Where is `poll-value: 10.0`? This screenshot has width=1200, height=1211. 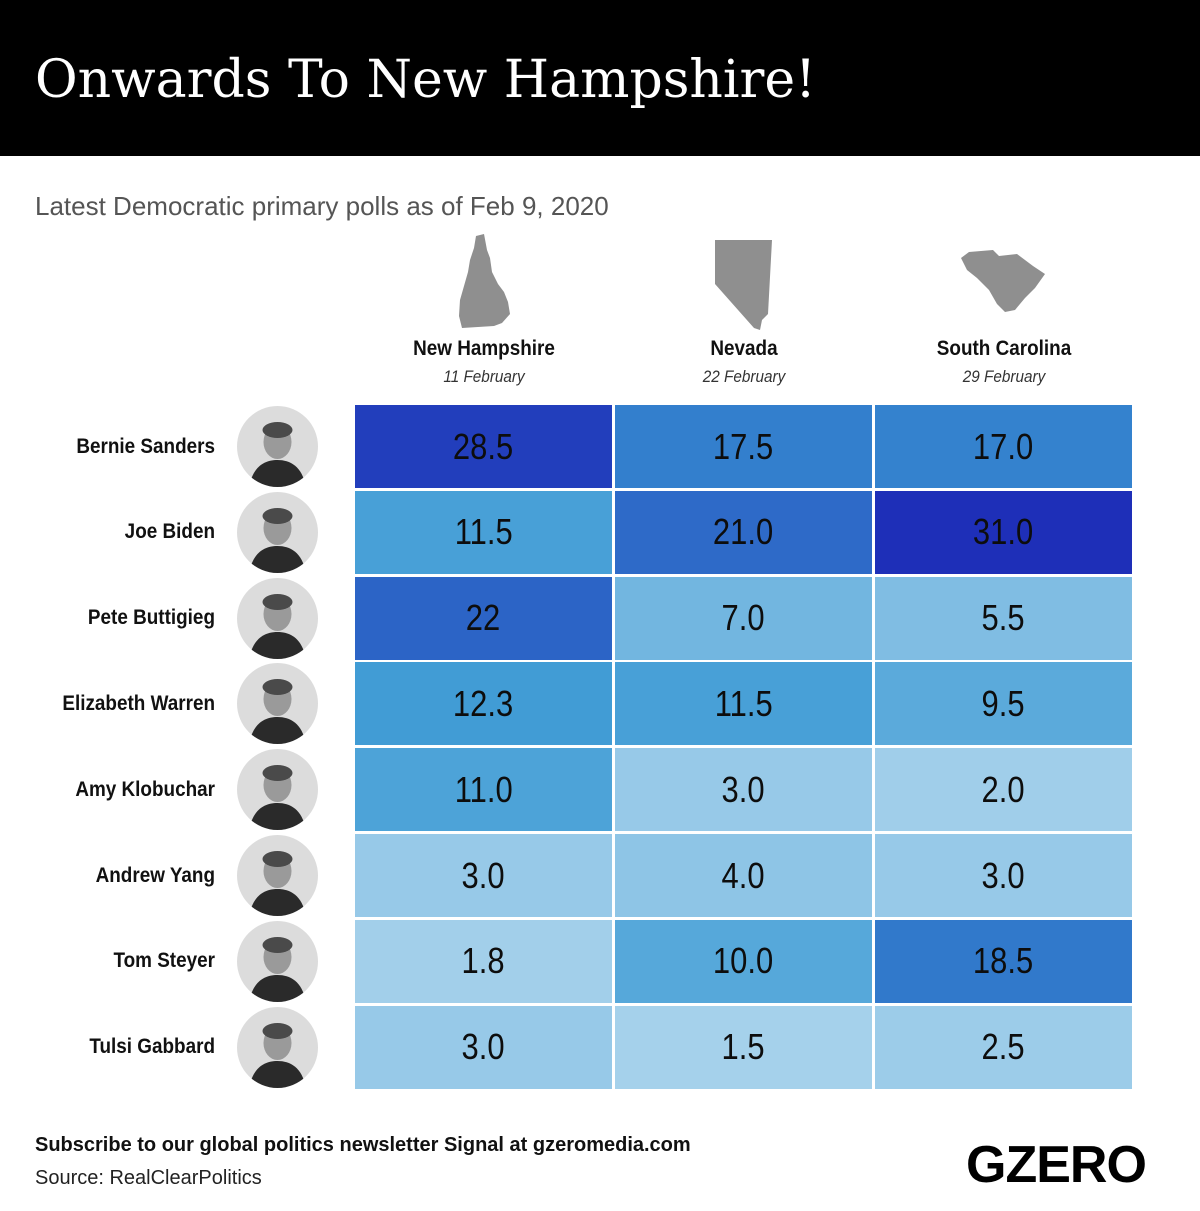 poll-value: 10.0 is located at coordinates (743, 961).